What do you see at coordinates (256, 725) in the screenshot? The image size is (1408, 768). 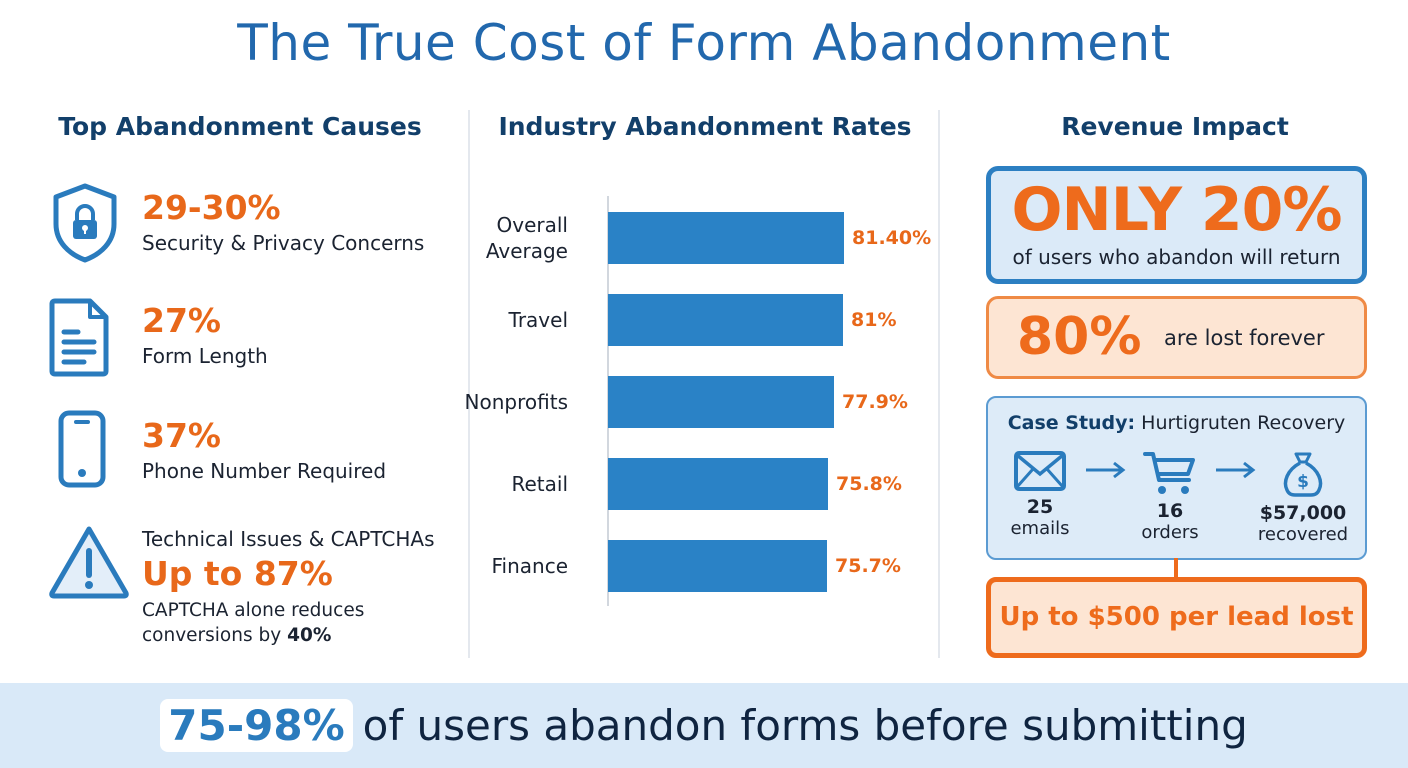 I see `footer-highlight: 75-98%` at bounding box center [256, 725].